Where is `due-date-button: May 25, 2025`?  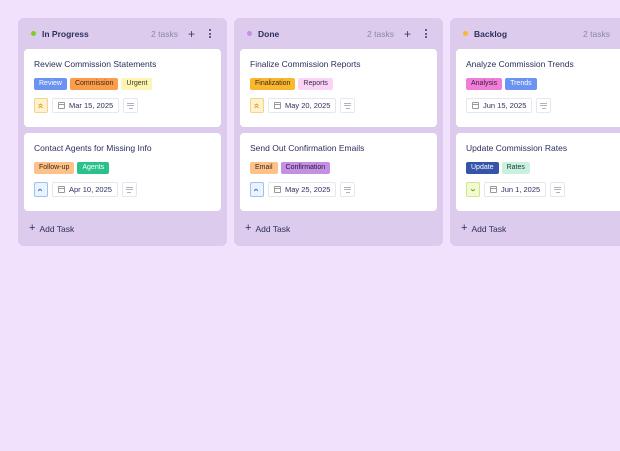
due-date-button: May 25, 2025 is located at coordinates (302, 189).